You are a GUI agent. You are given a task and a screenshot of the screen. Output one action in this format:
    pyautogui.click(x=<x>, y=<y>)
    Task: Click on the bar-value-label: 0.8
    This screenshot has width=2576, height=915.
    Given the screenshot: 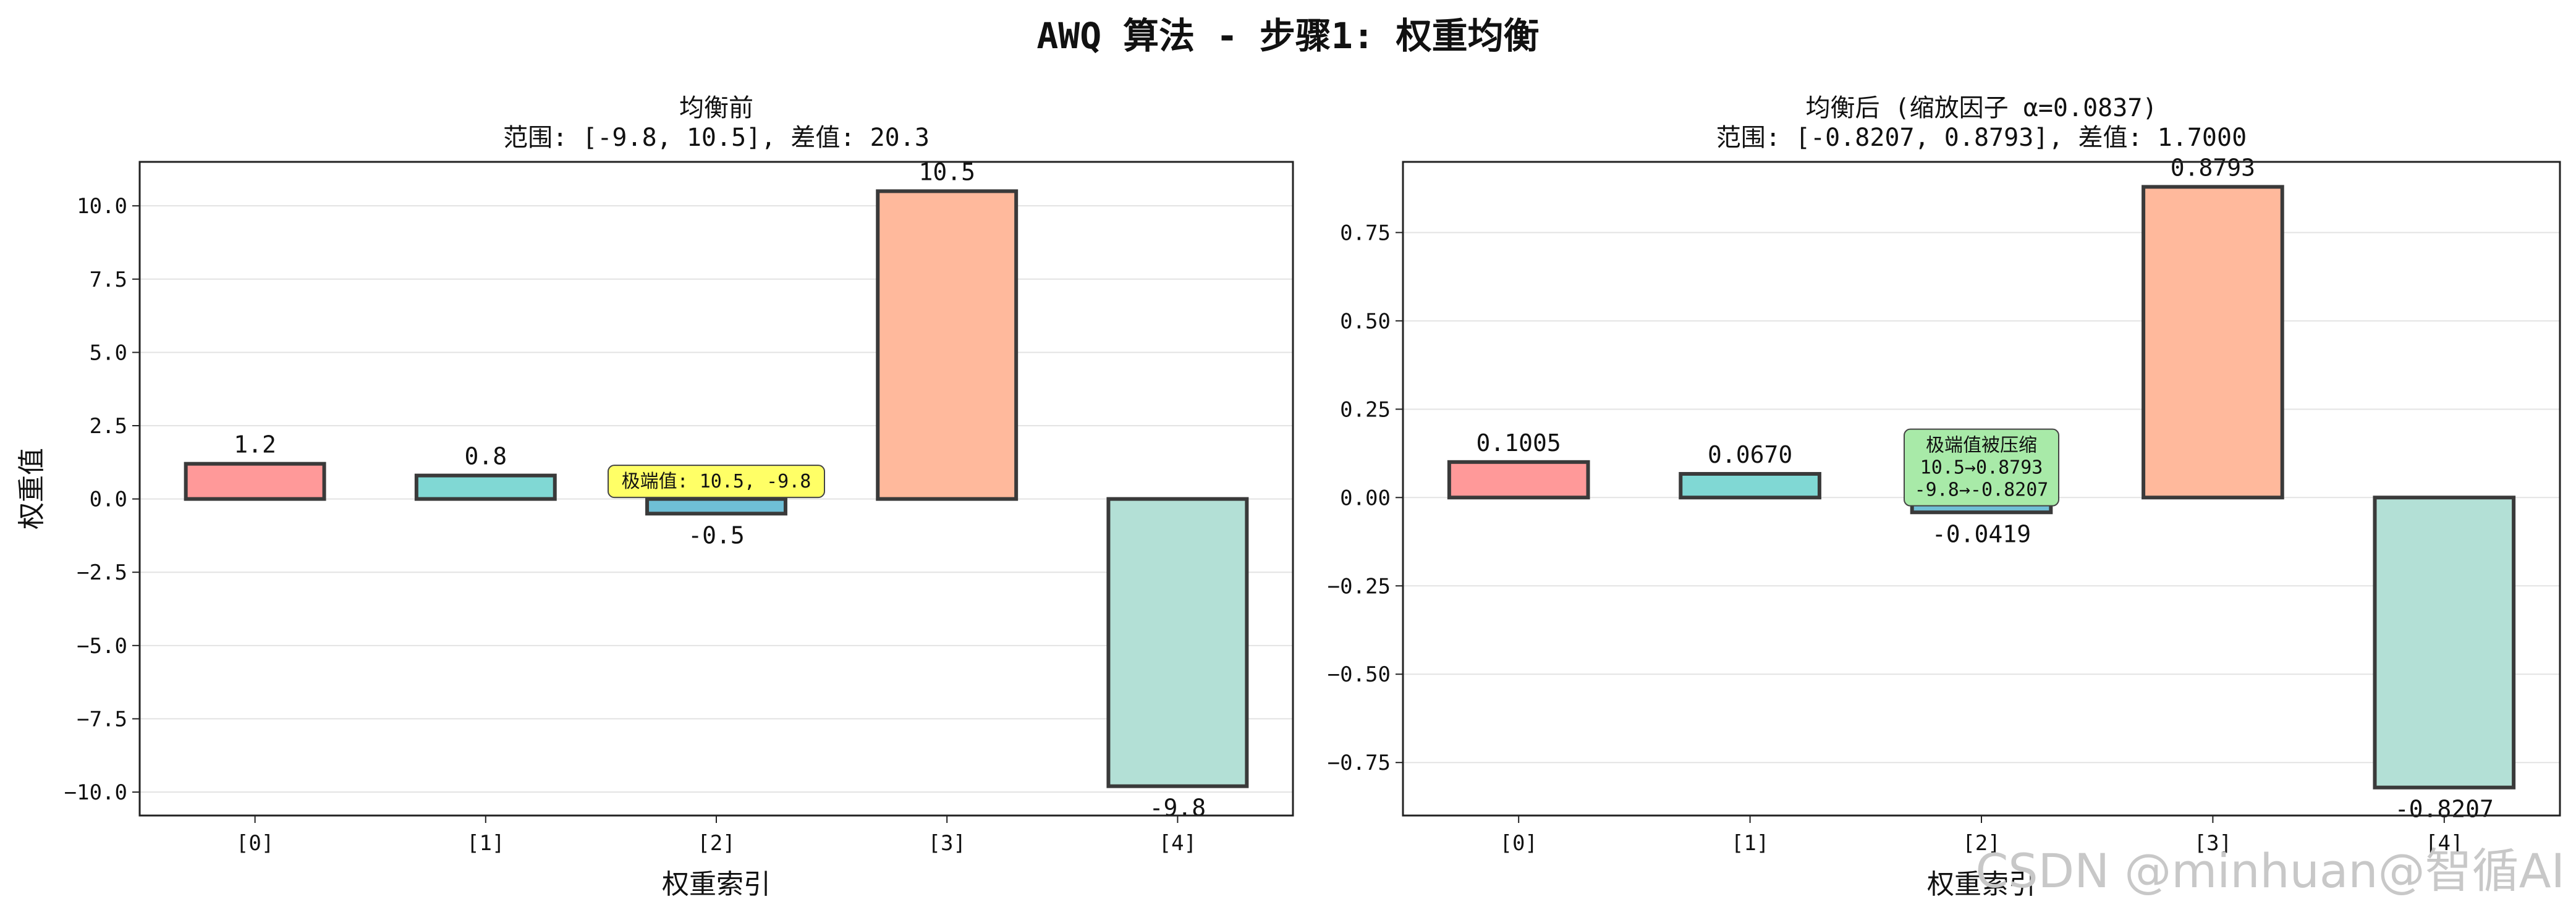 What is the action you would take?
    pyautogui.click(x=485, y=456)
    